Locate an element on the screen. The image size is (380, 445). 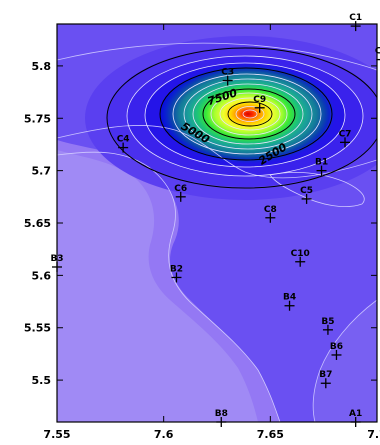
well-label: C5 is located at coordinates (306, 191).